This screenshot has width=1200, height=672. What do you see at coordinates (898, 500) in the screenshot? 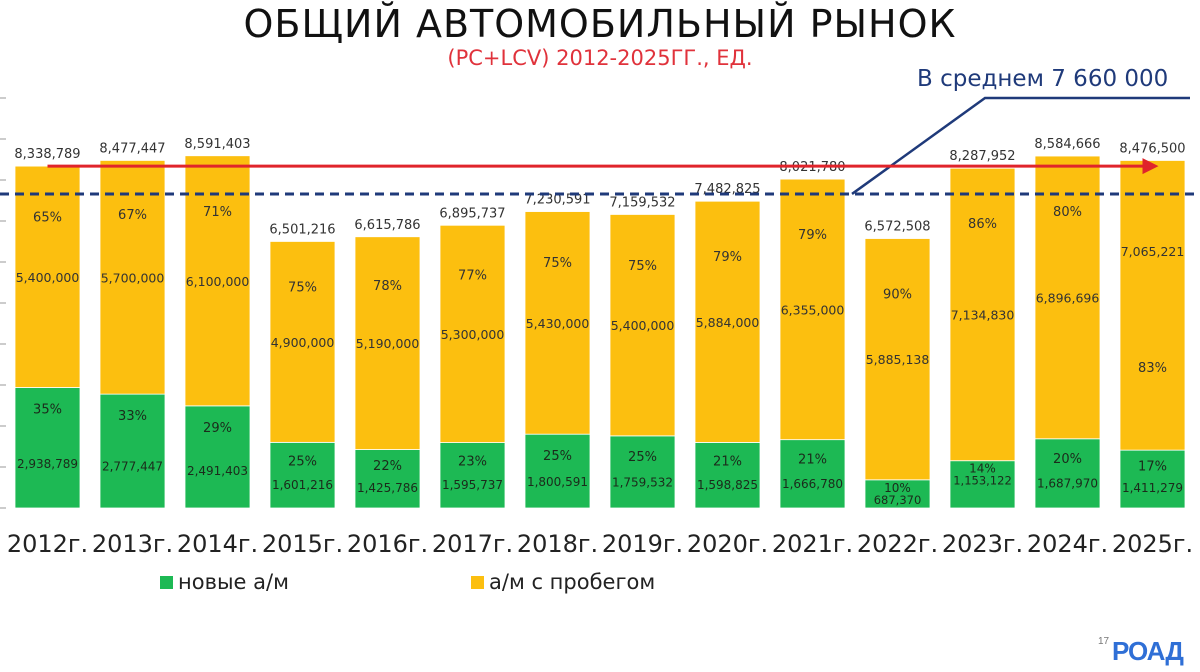
I see `new-value-label: 687,370` at bounding box center [898, 500].